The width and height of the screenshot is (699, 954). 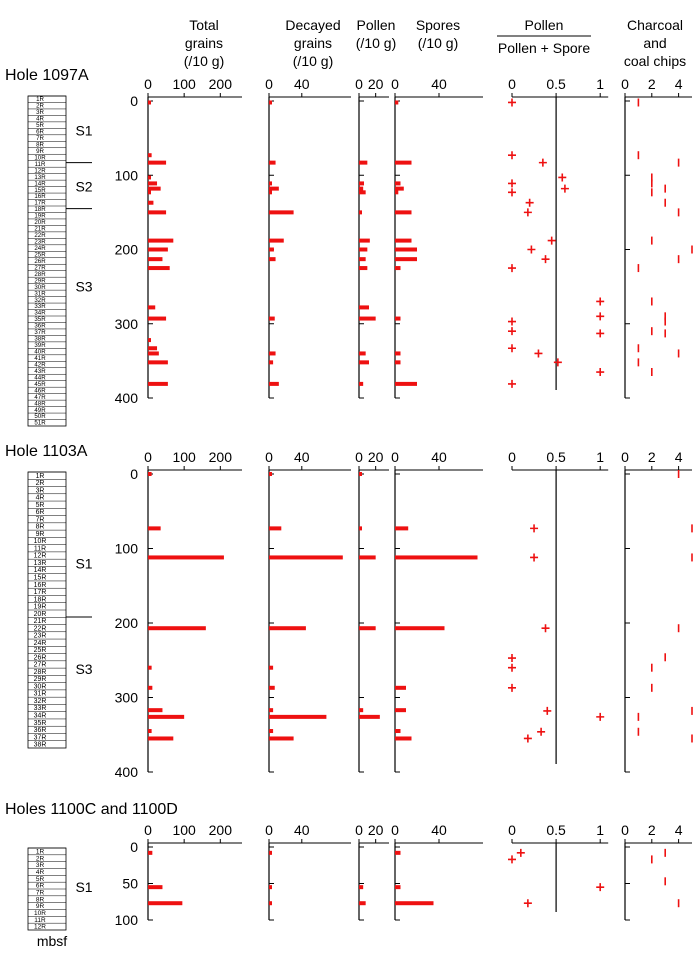 I want to click on hole-title: Holes 1100C and 1100D, so click(x=91, y=809).